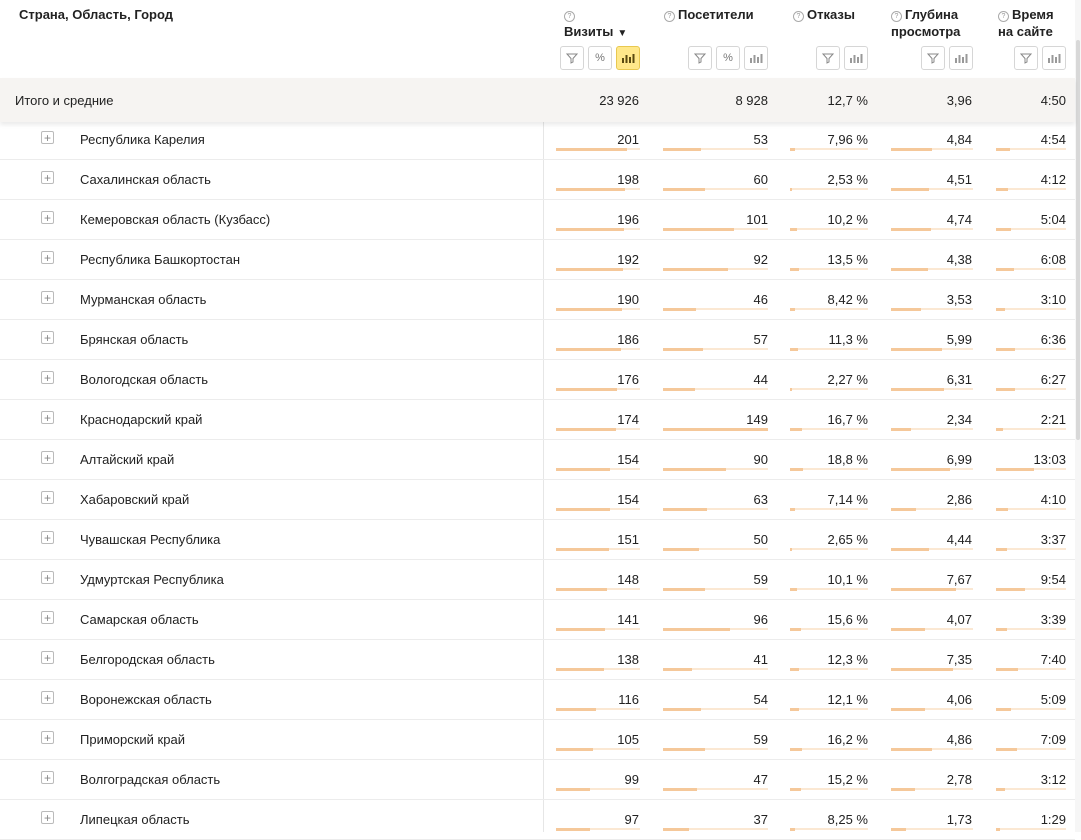 The width and height of the screenshot is (1081, 840). I want to click on table-row: + Хабаровский край 154 63 7,14 % 2,86 4:10, so click(537, 500).